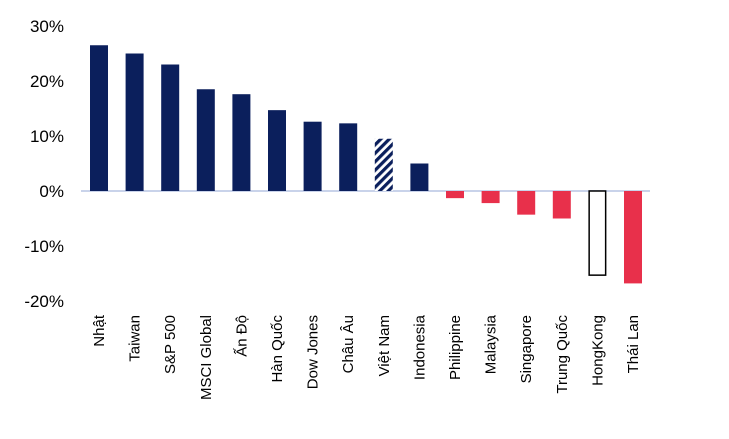  What do you see at coordinates (384, 345) in the screenshot?
I see `x-category-label: Việt Nam` at bounding box center [384, 345].